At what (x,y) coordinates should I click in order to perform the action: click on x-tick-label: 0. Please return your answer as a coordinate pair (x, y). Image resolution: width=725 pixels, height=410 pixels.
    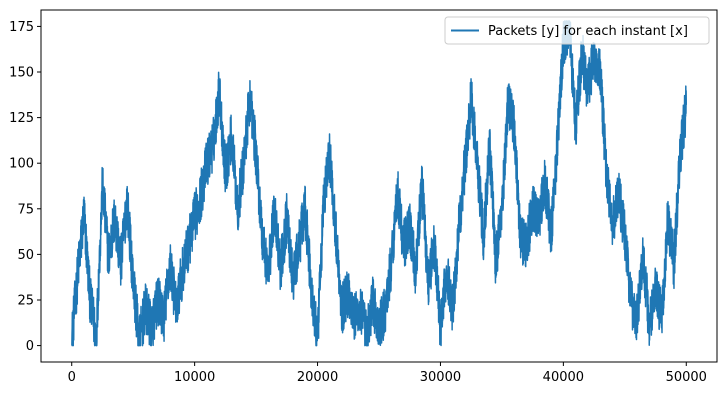
    Looking at the image, I should click on (72, 377).